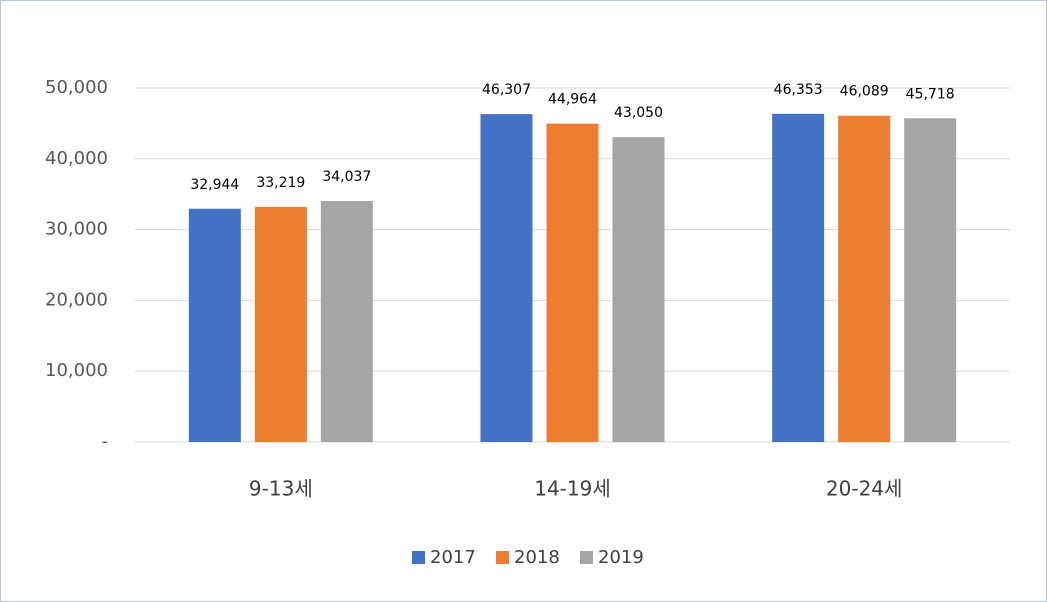  I want to click on y-tick-label: -, so click(105, 441).